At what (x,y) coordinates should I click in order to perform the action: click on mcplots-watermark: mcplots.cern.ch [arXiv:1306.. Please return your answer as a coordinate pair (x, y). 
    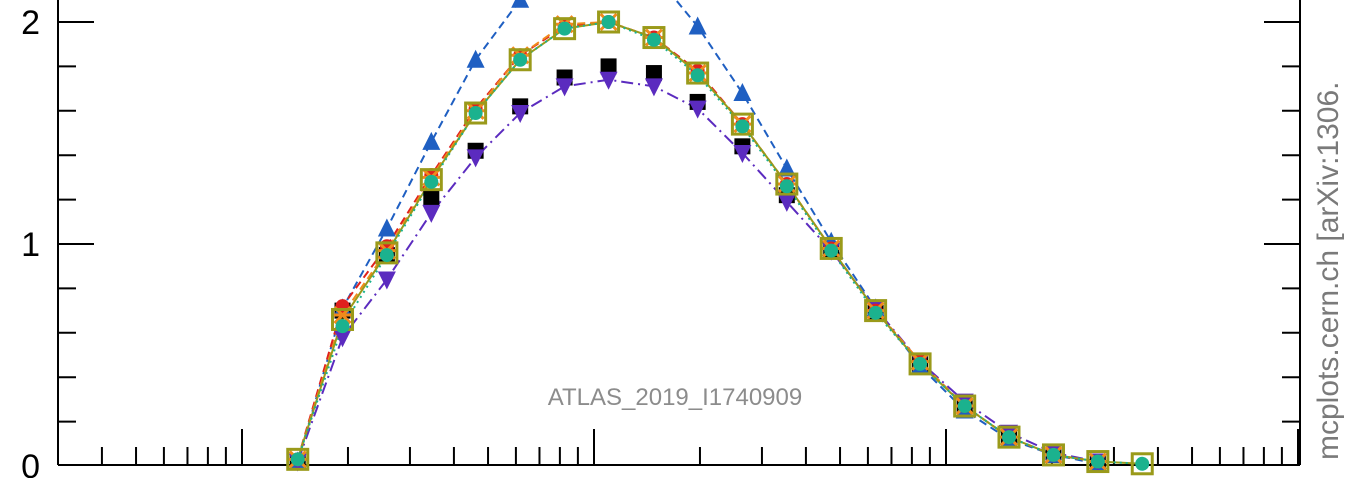
    Looking at the image, I should click on (1328, 270).